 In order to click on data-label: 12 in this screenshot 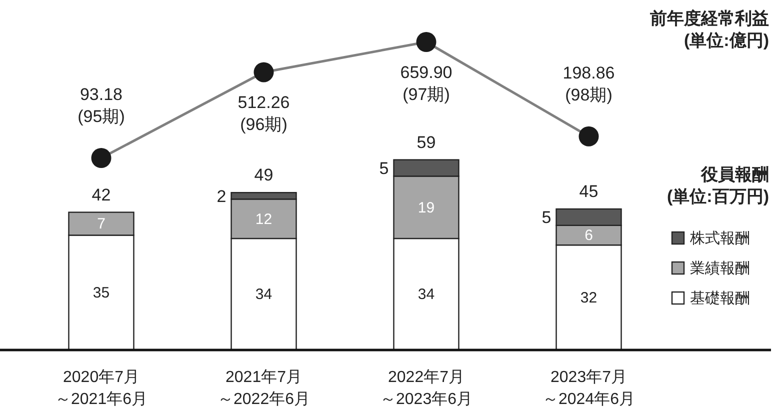, I will do `click(263, 219)`.